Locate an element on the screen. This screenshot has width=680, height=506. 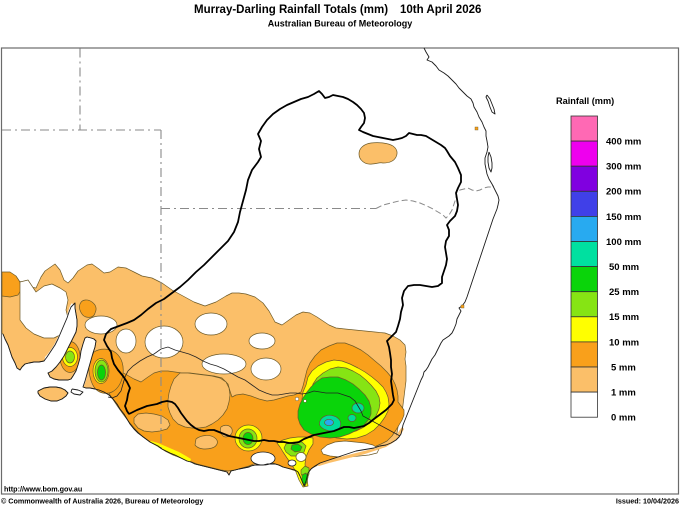
svg-text: 200 mm is located at coordinates (623, 192).